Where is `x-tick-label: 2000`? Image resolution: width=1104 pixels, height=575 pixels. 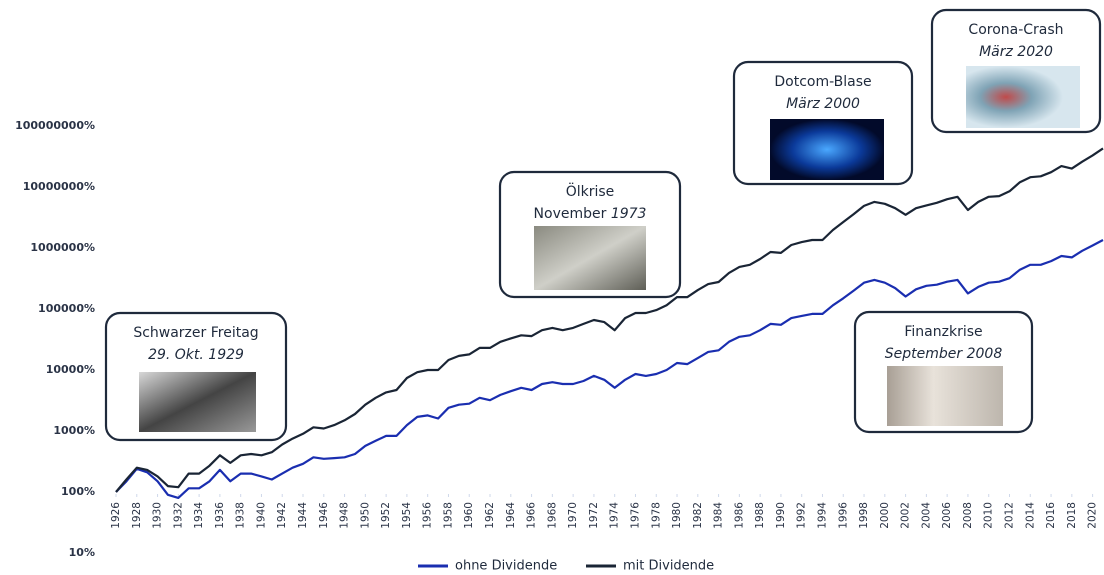
x-tick-label: 2000 is located at coordinates (885, 515).